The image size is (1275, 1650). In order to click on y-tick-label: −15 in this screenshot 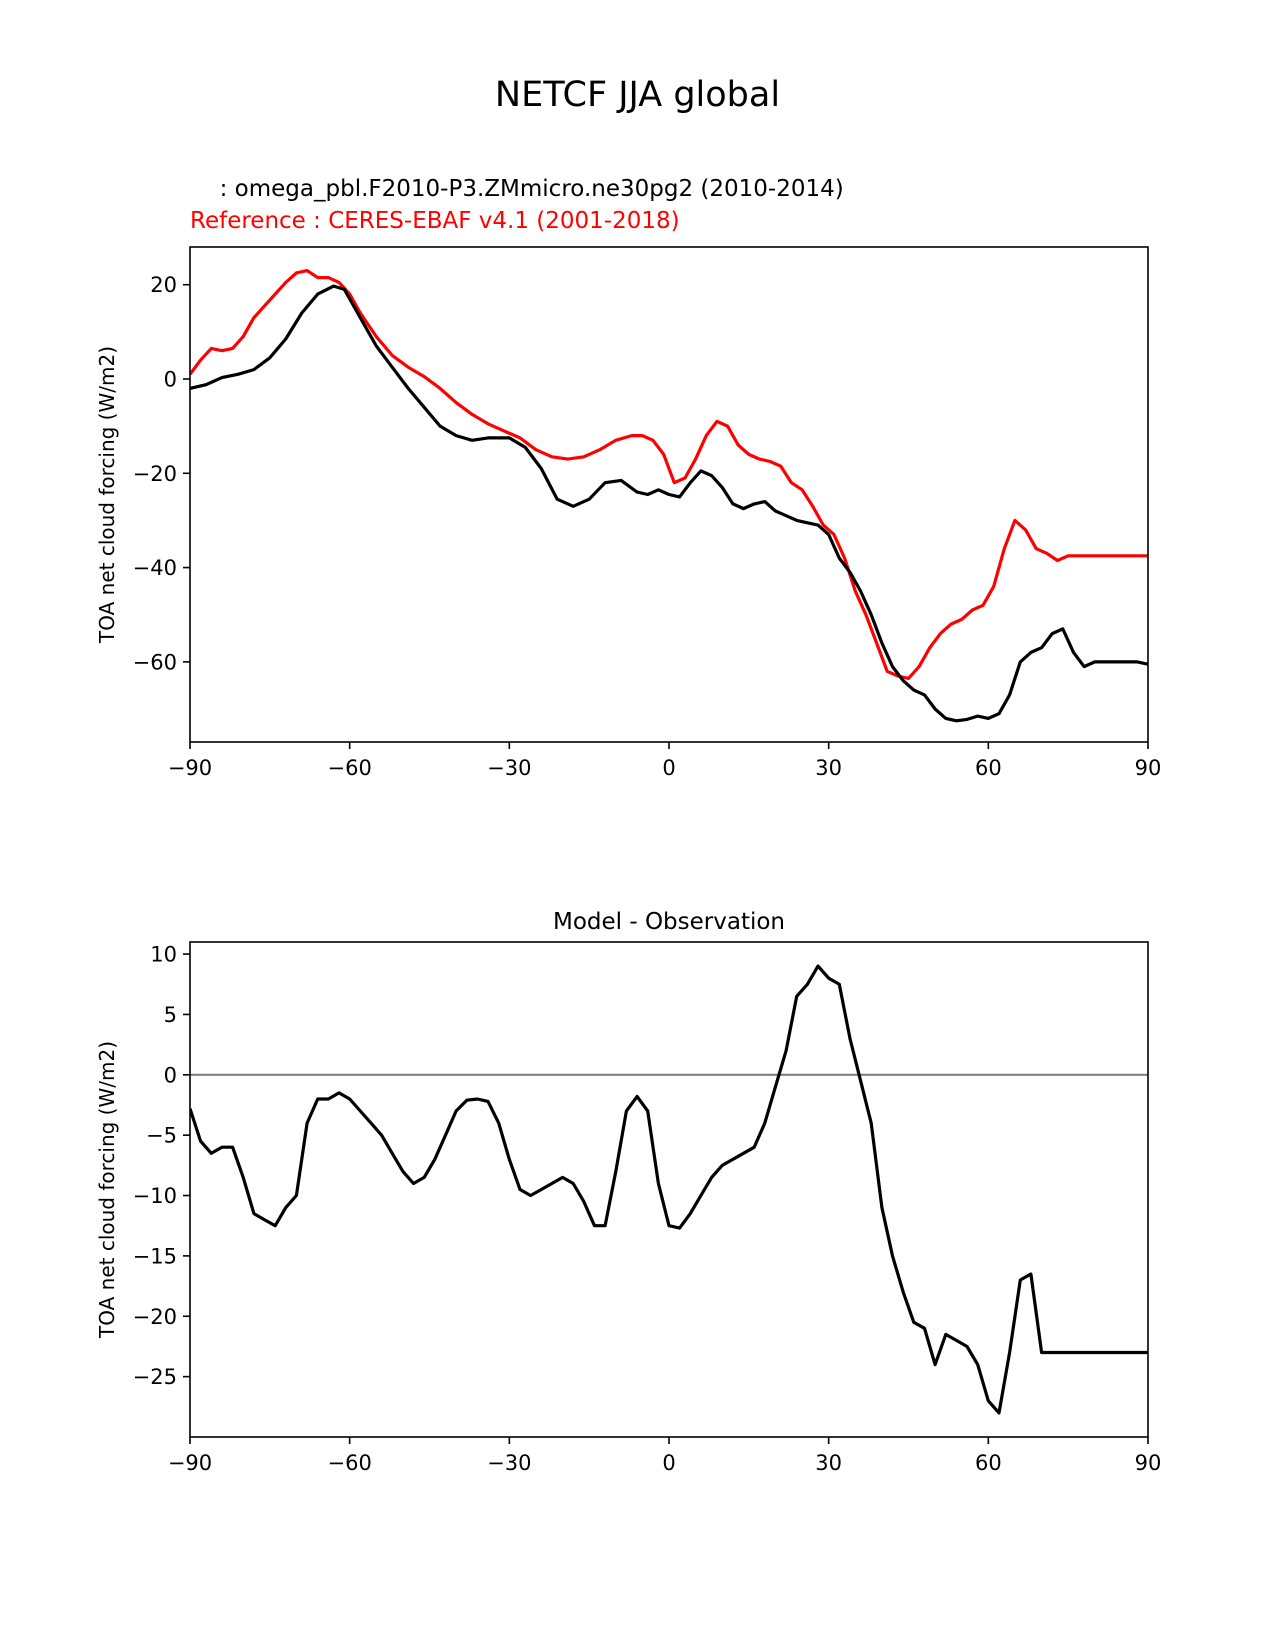, I will do `click(155, 1256)`.